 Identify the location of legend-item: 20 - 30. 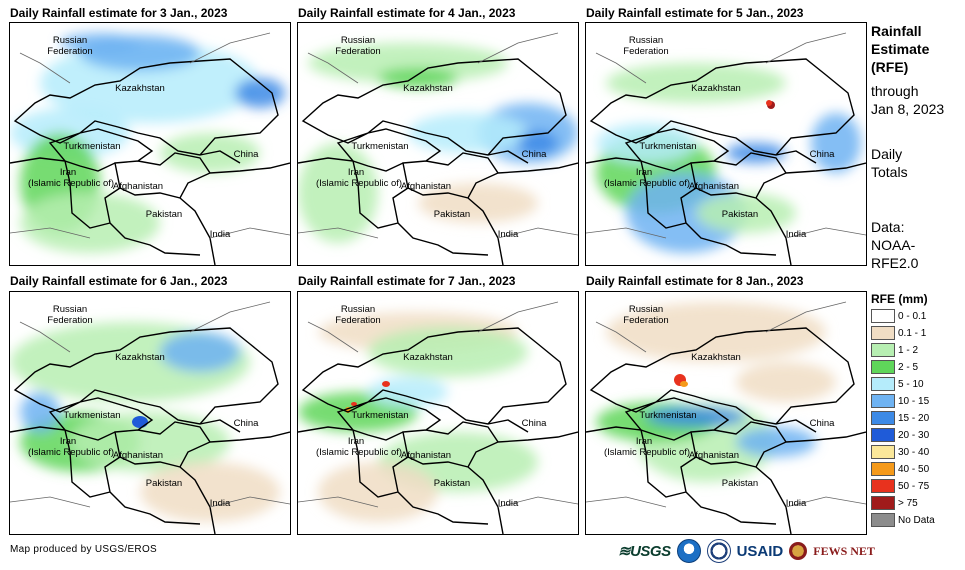
(900, 435).